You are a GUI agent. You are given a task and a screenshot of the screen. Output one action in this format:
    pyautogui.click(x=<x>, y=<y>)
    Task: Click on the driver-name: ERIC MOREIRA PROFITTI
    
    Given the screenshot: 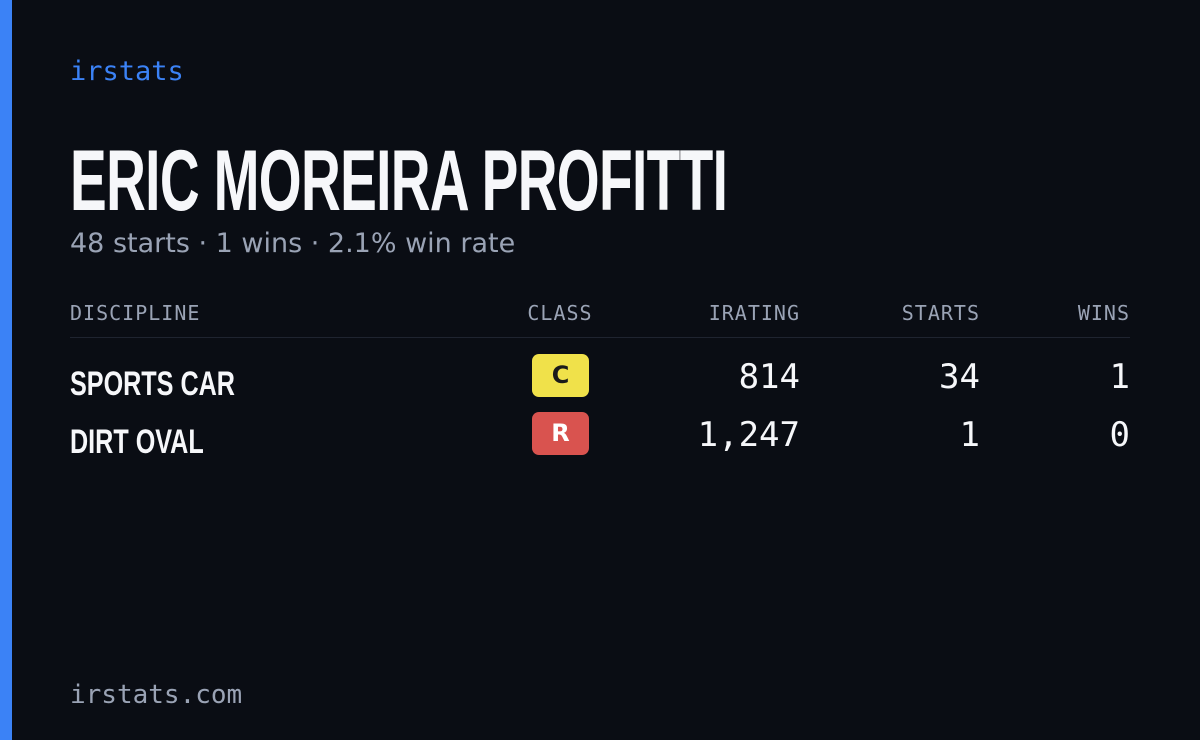 What is the action you would take?
    pyautogui.click(x=399, y=181)
    